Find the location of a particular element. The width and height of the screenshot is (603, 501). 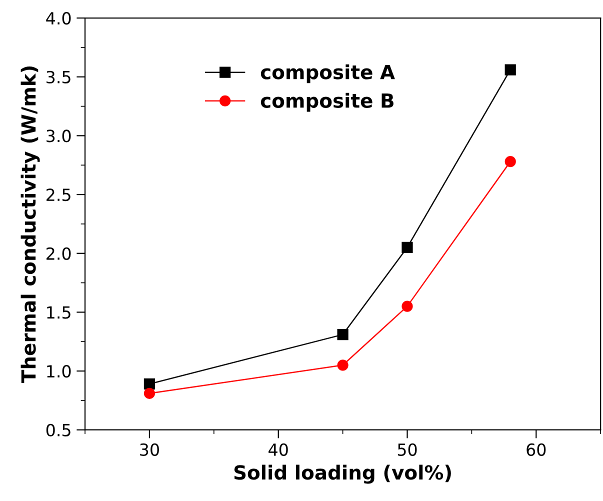

x-tick-label: 30 is located at coordinates (149, 449).